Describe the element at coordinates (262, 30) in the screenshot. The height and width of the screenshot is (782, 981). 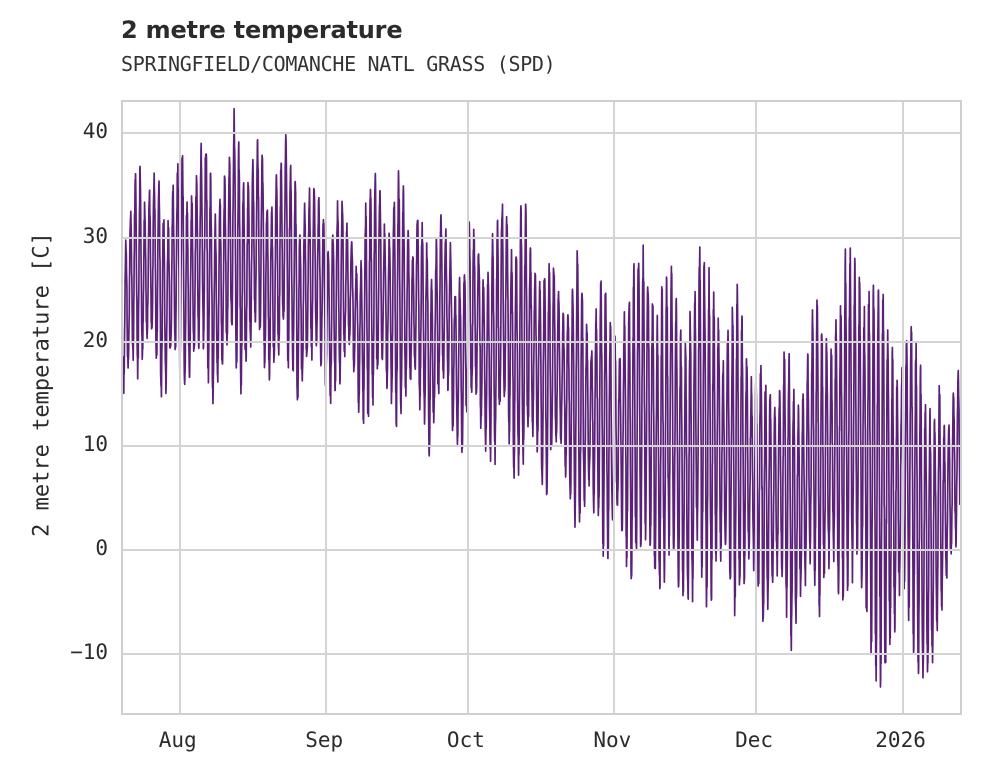
I see `page-title: 2 metre temperature` at that location.